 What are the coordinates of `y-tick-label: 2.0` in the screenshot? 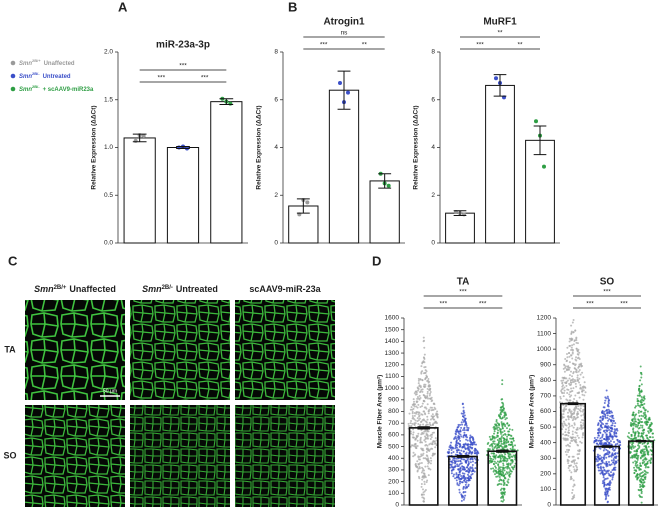 It's located at (108, 52).